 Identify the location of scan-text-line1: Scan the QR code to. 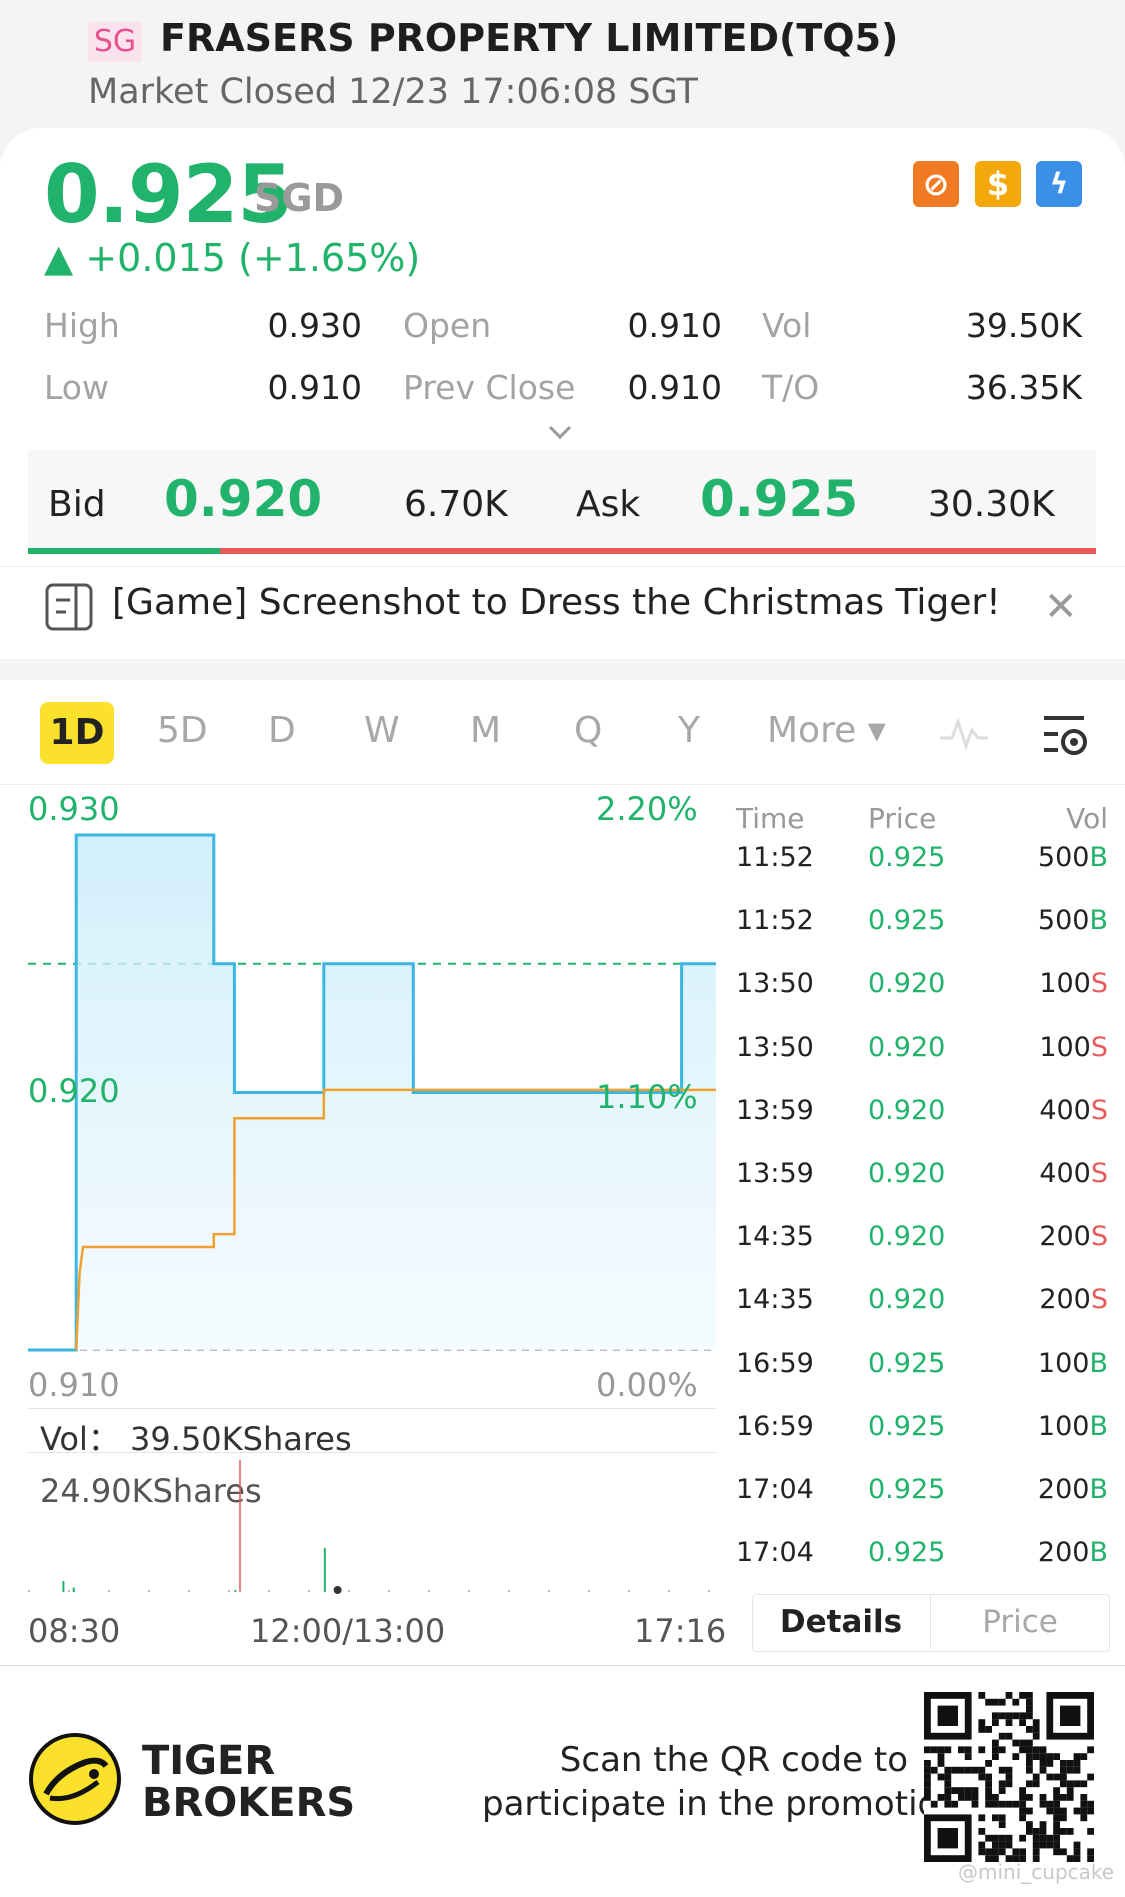
(733, 1760).